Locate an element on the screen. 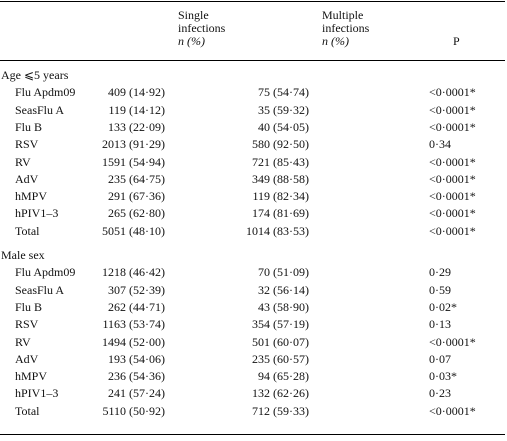  cell-multiple-infections: 119 (82·34) is located at coordinates (280, 196).